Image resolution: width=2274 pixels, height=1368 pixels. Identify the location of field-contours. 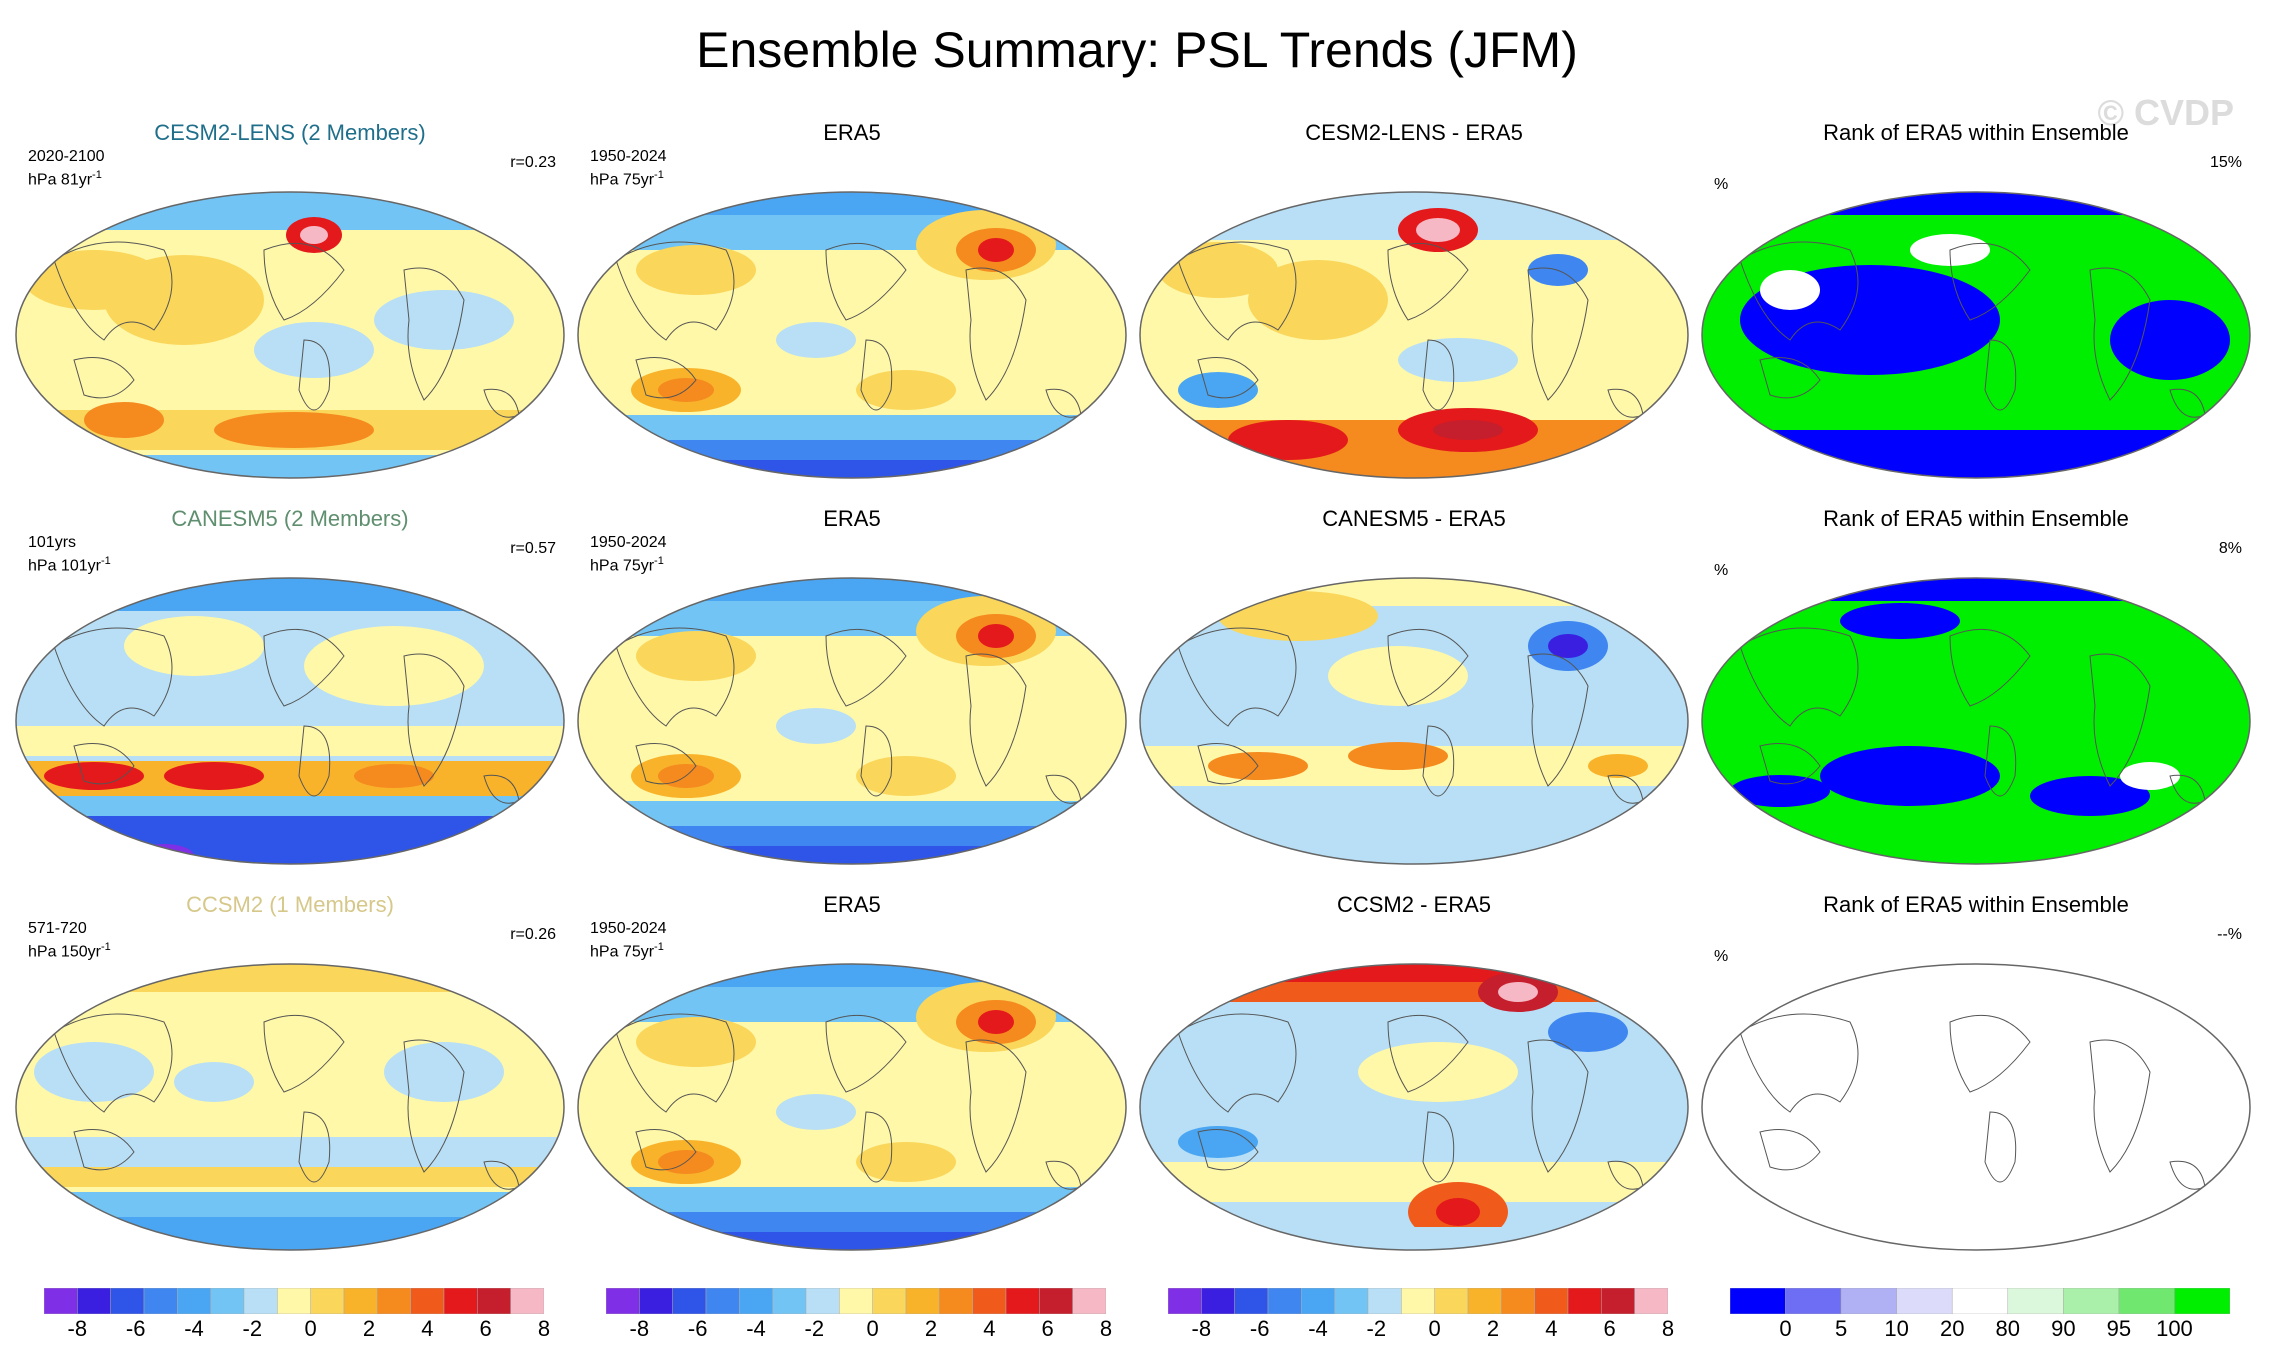
(290, 335).